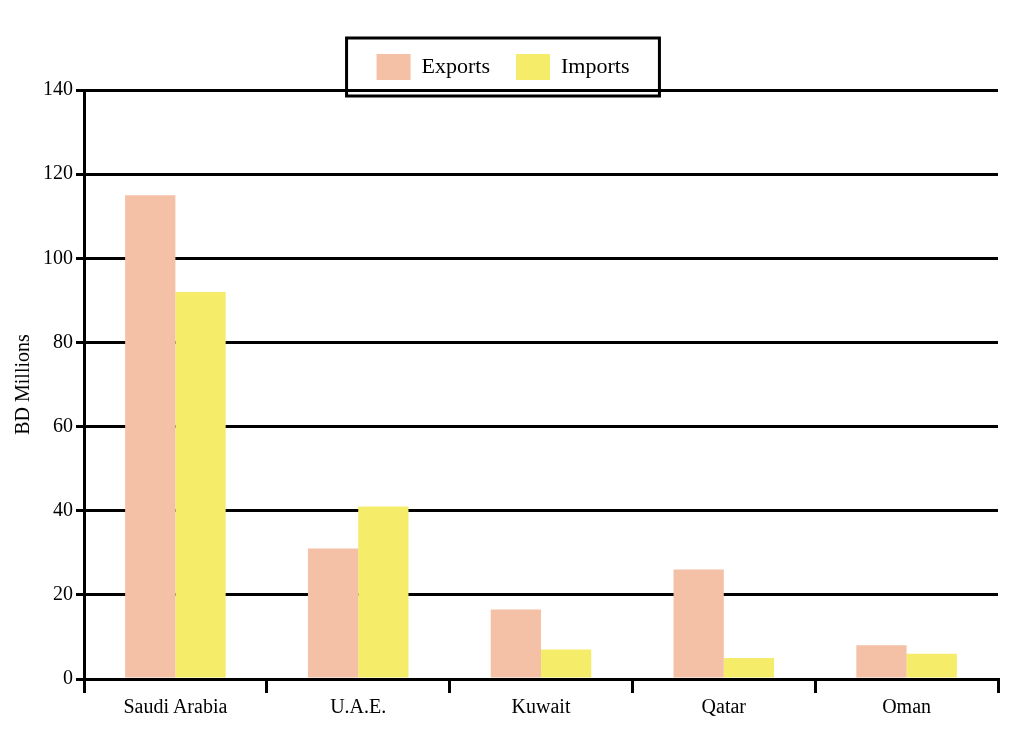  Describe the element at coordinates (22, 384) in the screenshot. I see `y-axis-title: BD Millions` at that location.